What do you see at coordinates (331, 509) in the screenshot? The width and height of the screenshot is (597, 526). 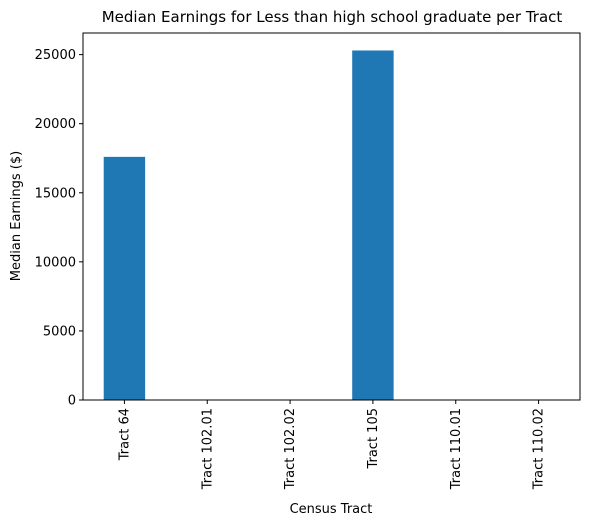 I see `x-axis-label: Census Tract` at bounding box center [331, 509].